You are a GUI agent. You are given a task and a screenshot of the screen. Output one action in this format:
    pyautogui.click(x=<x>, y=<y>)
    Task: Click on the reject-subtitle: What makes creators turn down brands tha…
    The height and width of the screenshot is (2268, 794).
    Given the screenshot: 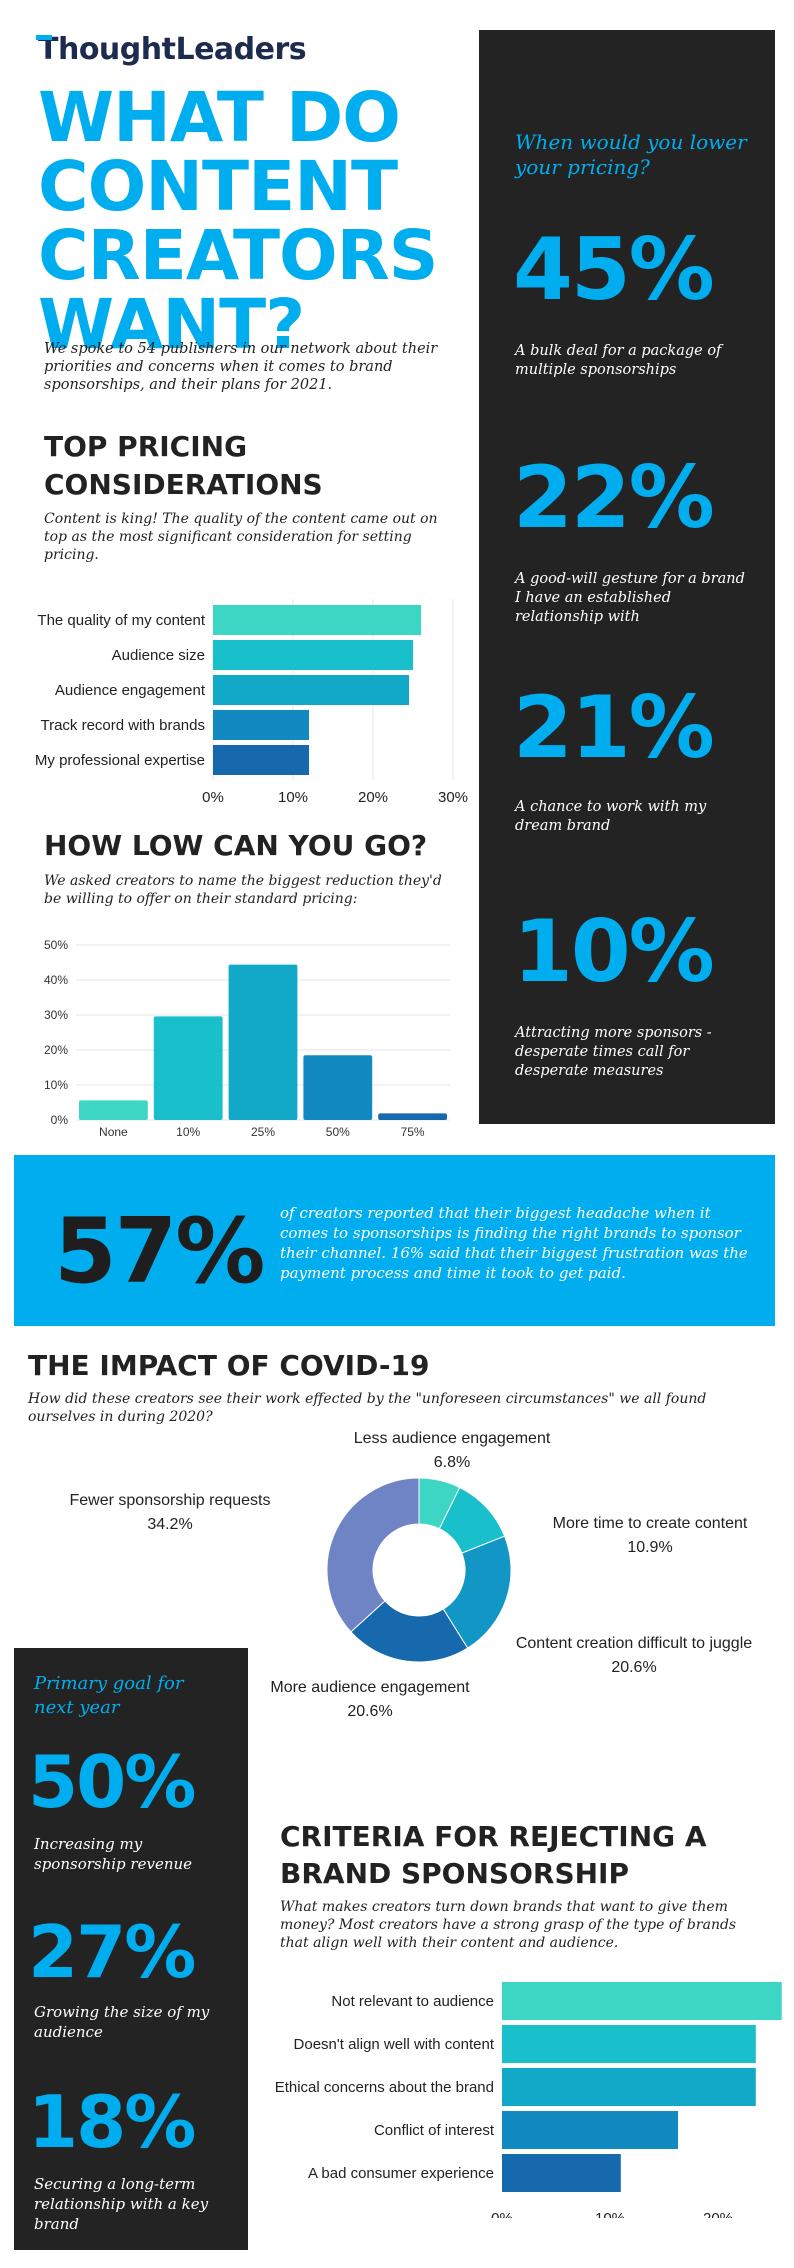 What is the action you would take?
    pyautogui.click(x=508, y=1925)
    